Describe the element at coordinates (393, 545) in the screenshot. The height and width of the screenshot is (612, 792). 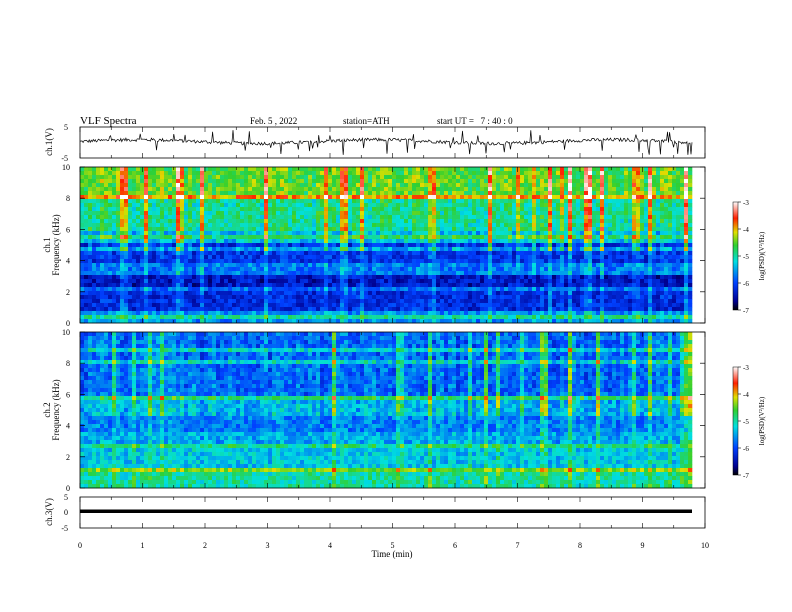
I see `time-tick-label: 5` at that location.